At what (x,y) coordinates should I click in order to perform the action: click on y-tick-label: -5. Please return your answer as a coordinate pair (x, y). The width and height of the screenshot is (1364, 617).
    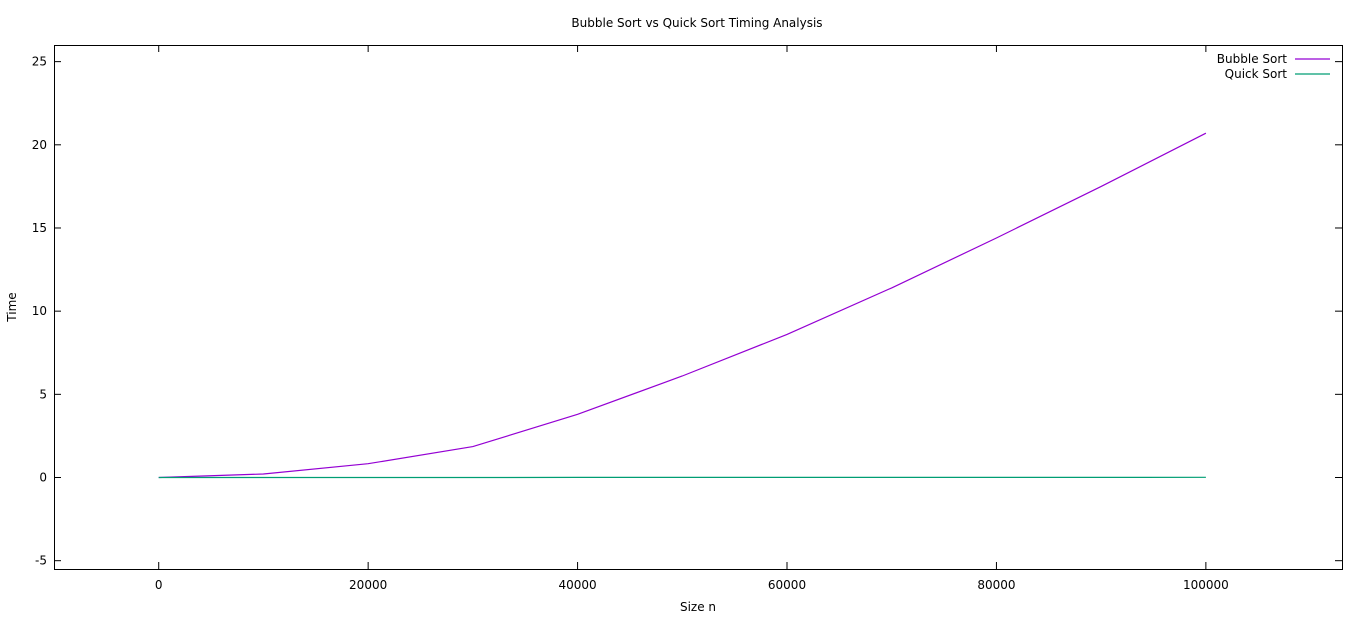
    Looking at the image, I should click on (41, 561).